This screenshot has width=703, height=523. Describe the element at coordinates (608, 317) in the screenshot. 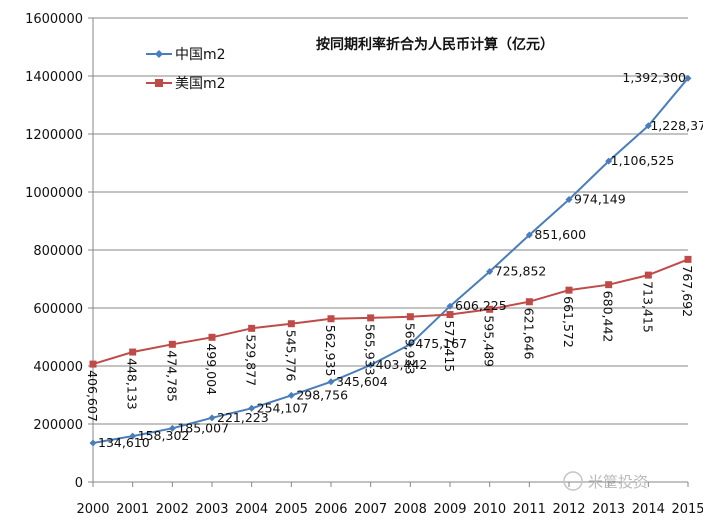

I see `usa-m2-data-label: 680,442` at that location.